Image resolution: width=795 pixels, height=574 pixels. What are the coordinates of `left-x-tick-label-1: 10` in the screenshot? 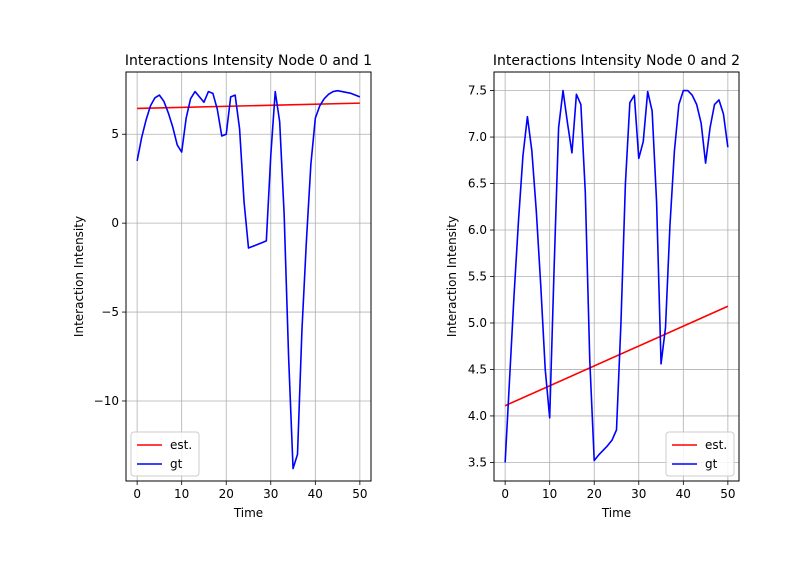 It's located at (181, 494).